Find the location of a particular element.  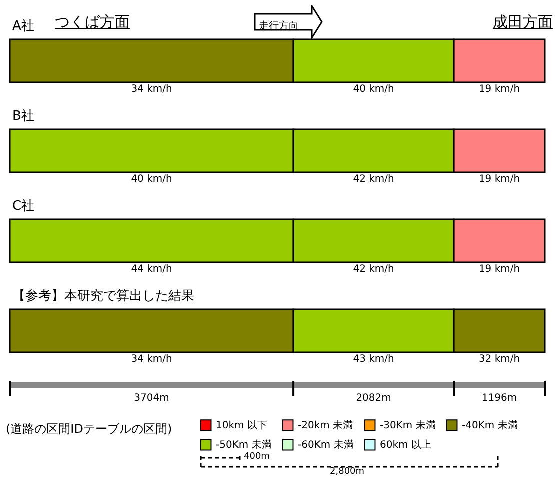

legend-label: -30Km 未満 is located at coordinates (408, 425).